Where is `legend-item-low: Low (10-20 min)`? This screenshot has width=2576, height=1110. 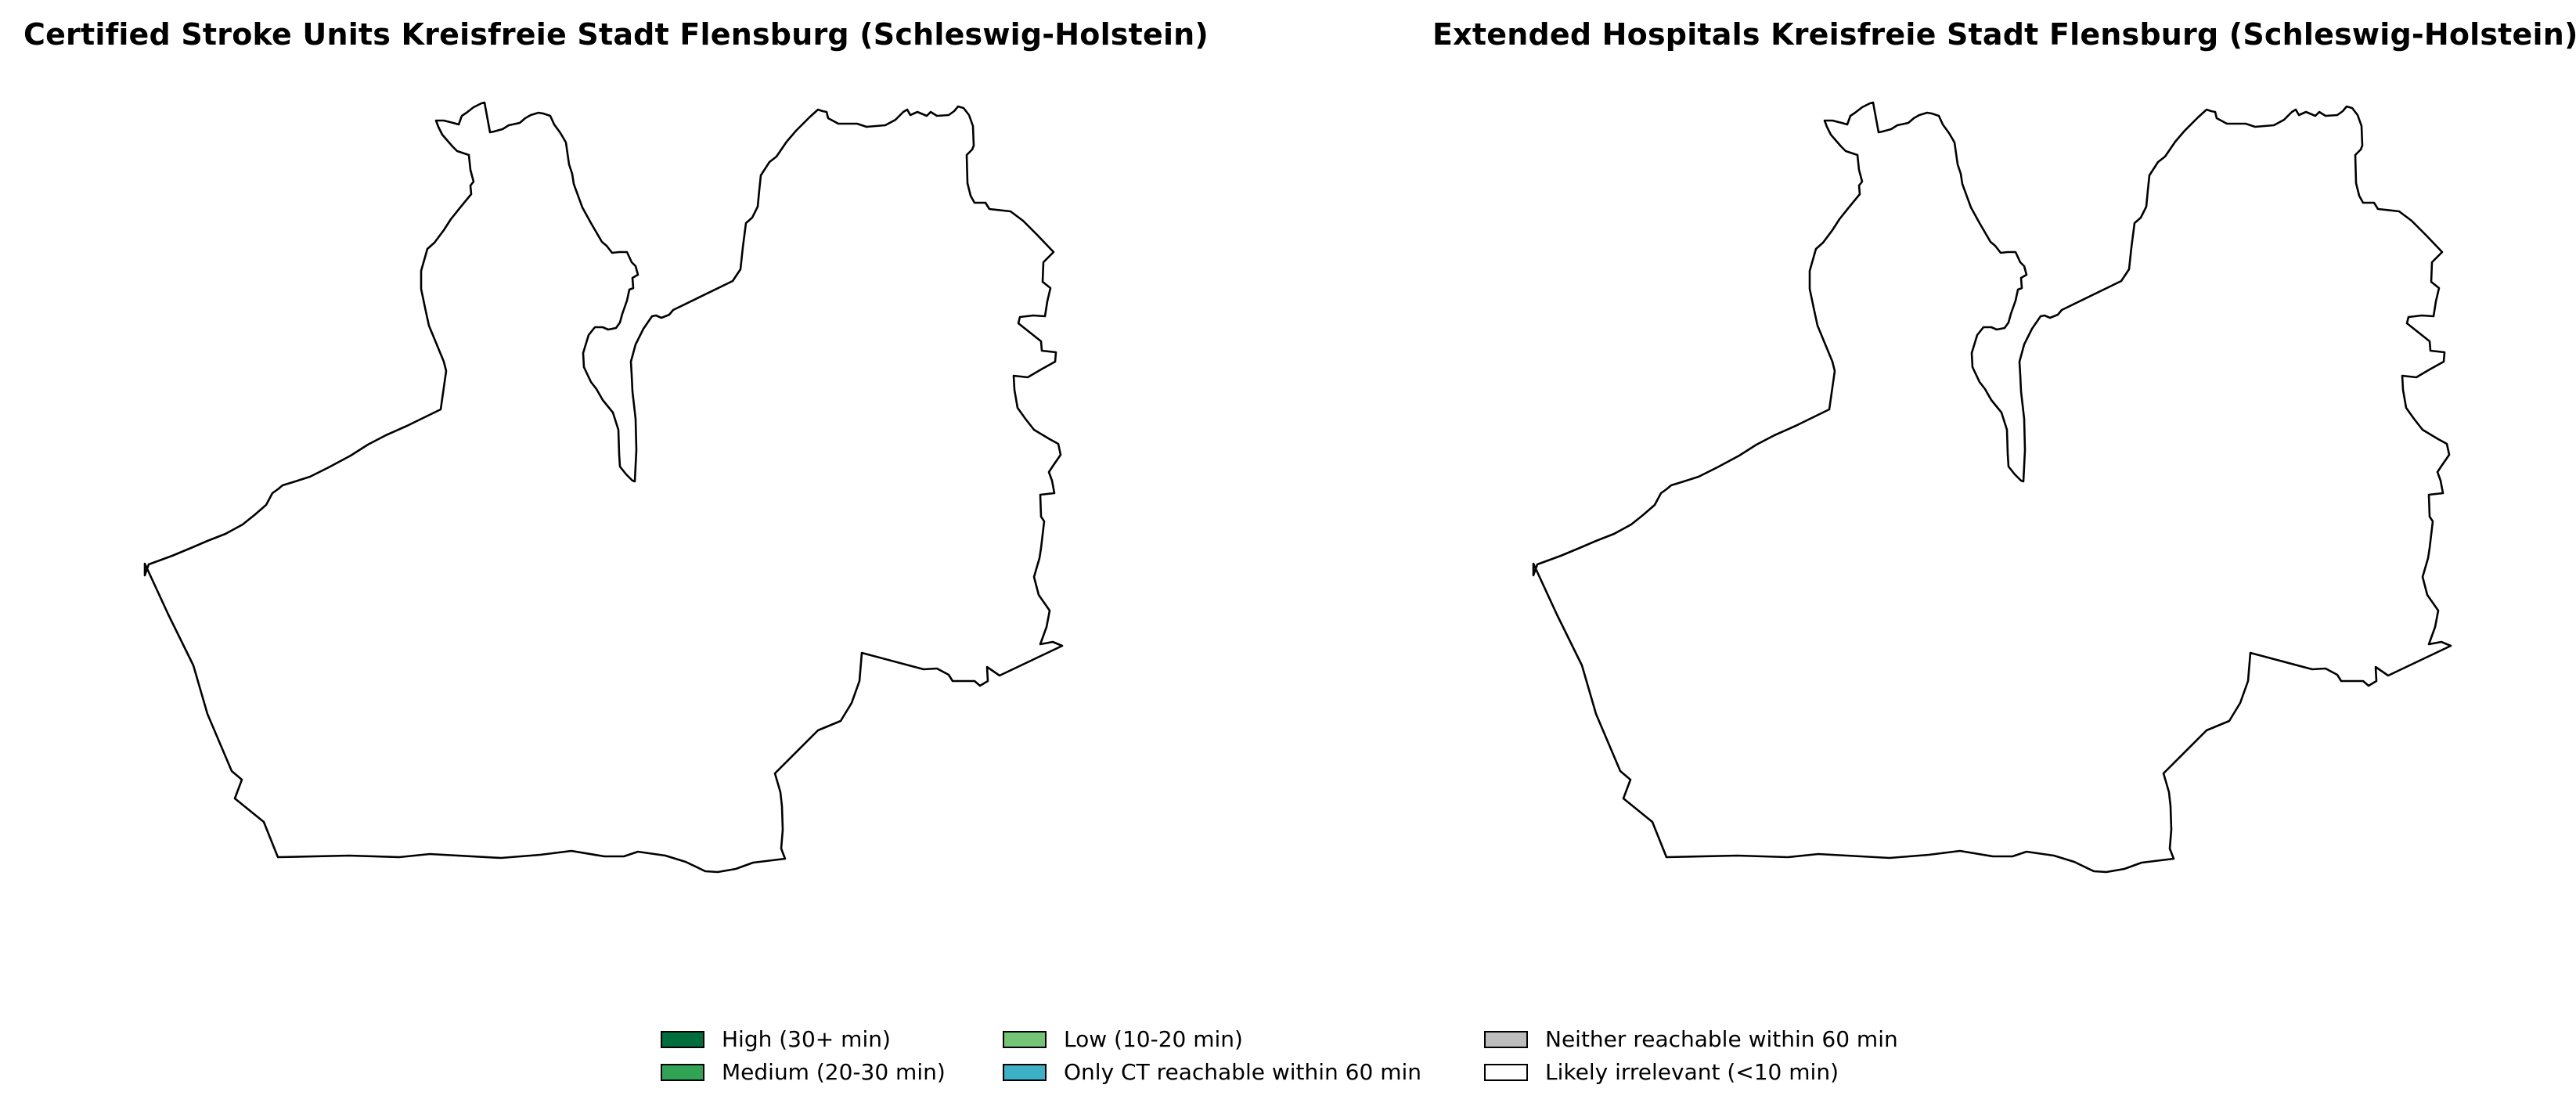
legend-item-low: Low (10-20 min) is located at coordinates (1123, 1039).